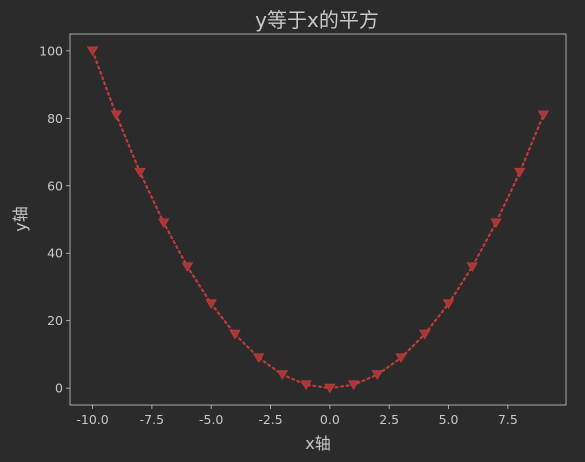 The width and height of the screenshot is (585, 462). Describe the element at coordinates (92, 419) in the screenshot. I see `x-tick-label: -10.0` at that location.